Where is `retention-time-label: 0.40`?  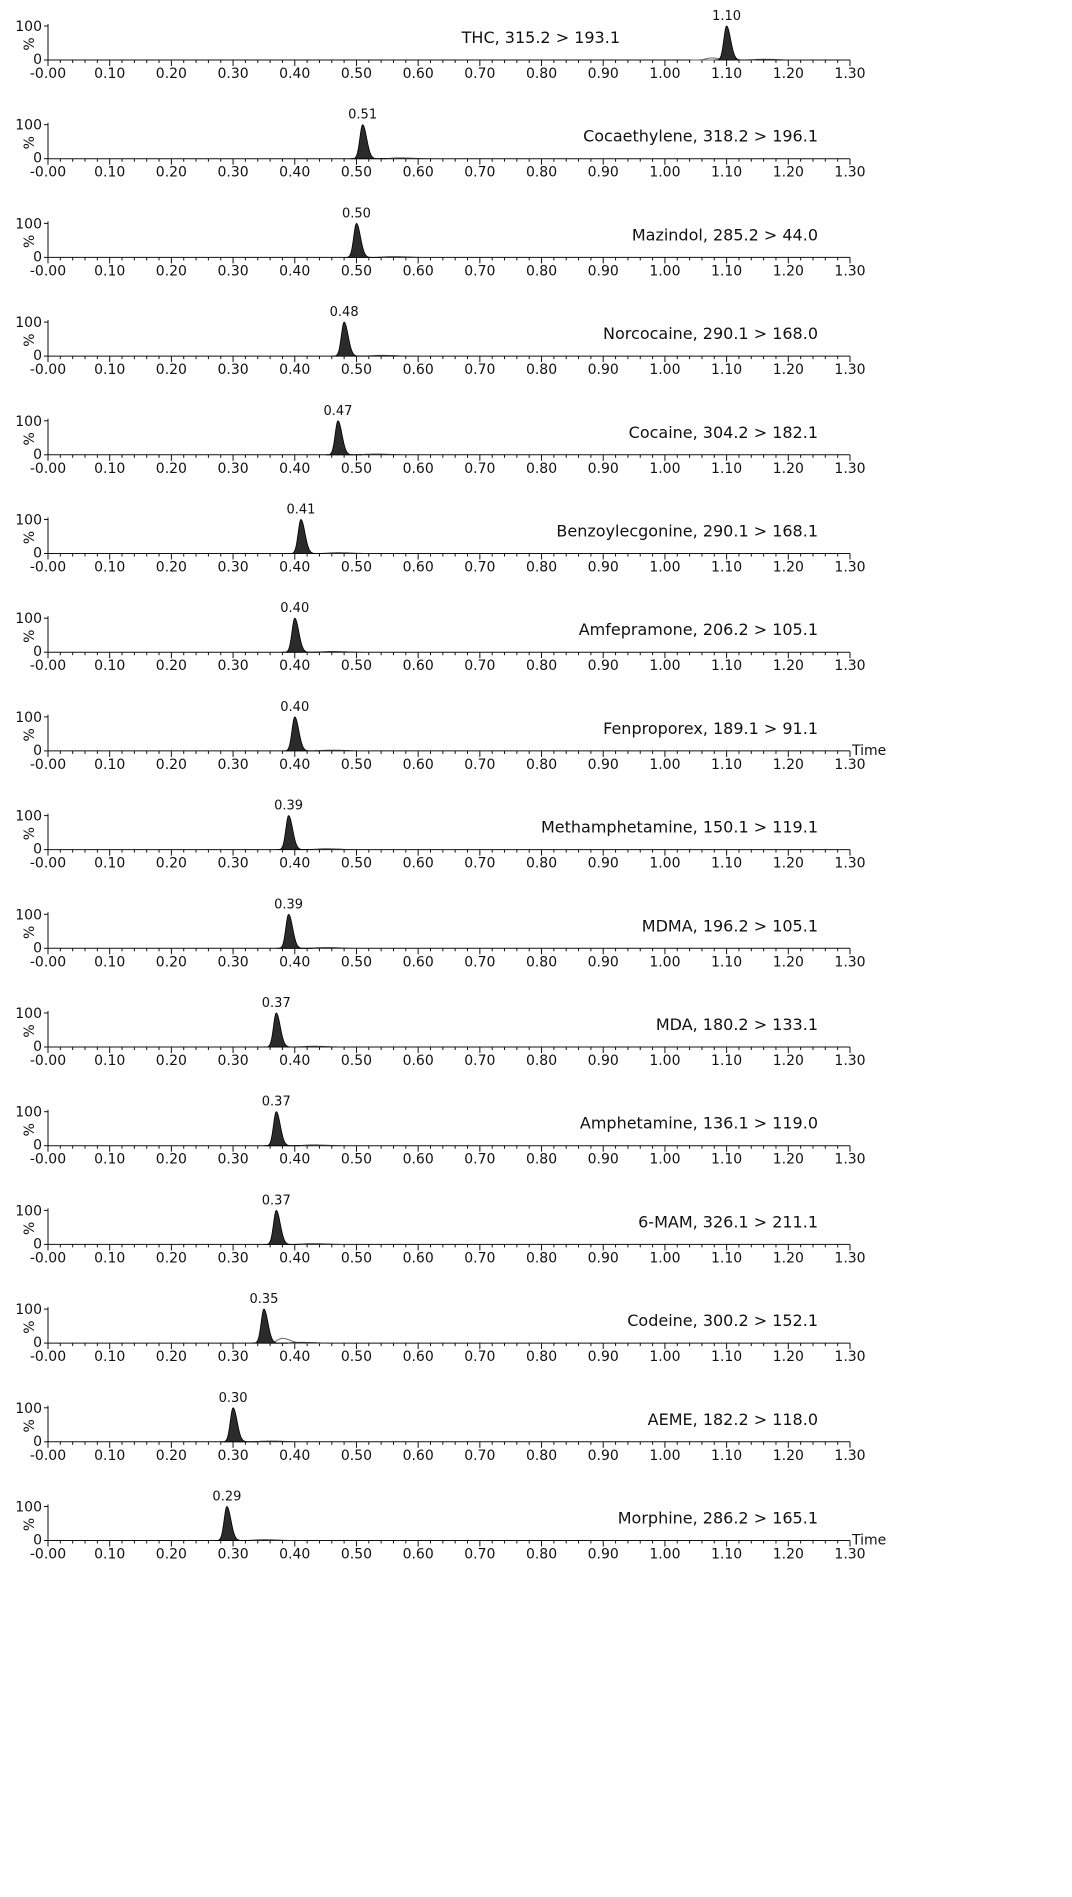 retention-time-label: 0.40 is located at coordinates (294, 608).